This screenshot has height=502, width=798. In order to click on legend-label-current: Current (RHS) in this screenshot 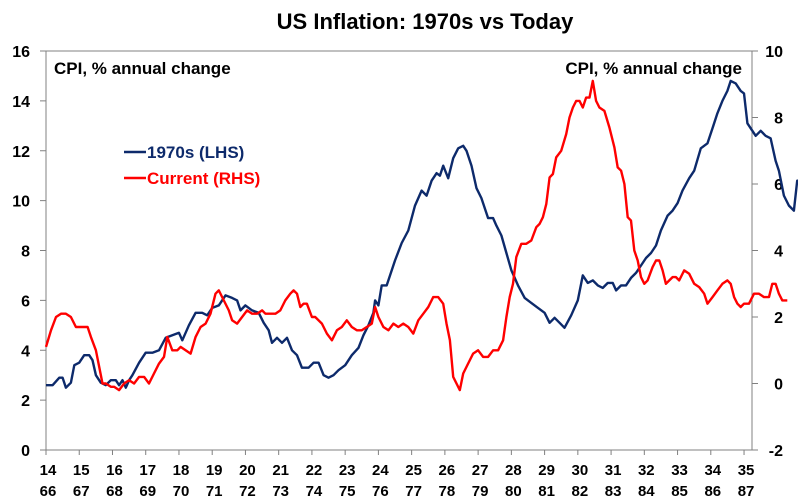, I will do `click(203, 178)`.